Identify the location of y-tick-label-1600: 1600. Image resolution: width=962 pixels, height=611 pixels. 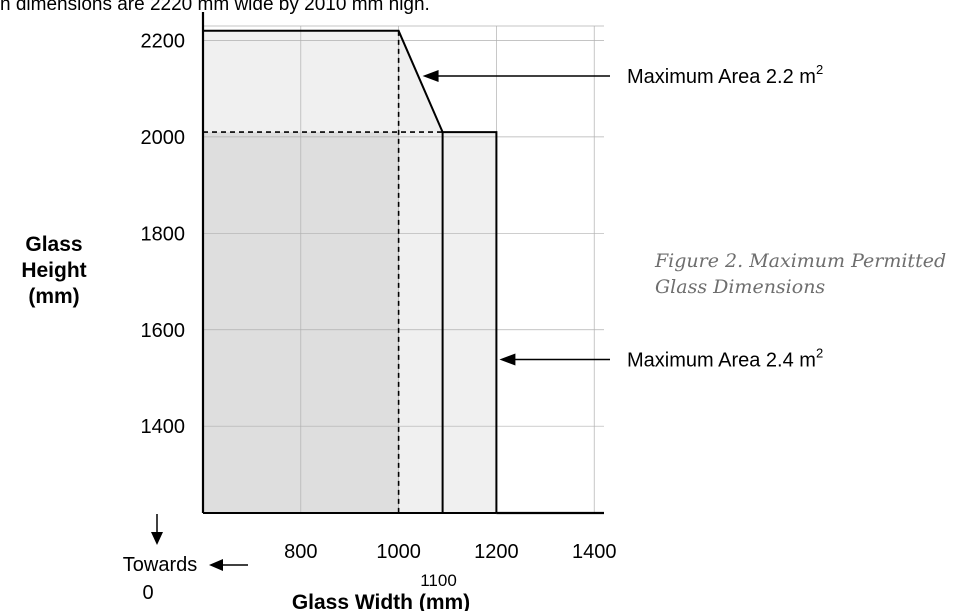
(163, 331).